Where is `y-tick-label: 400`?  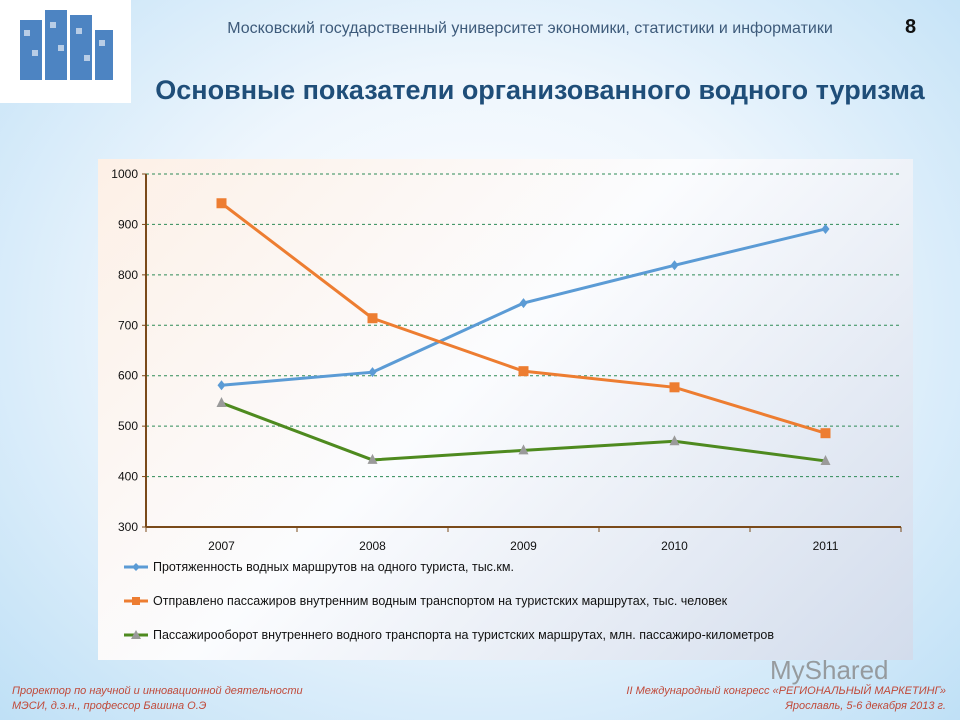
y-tick-label: 400 is located at coordinates (128, 477).